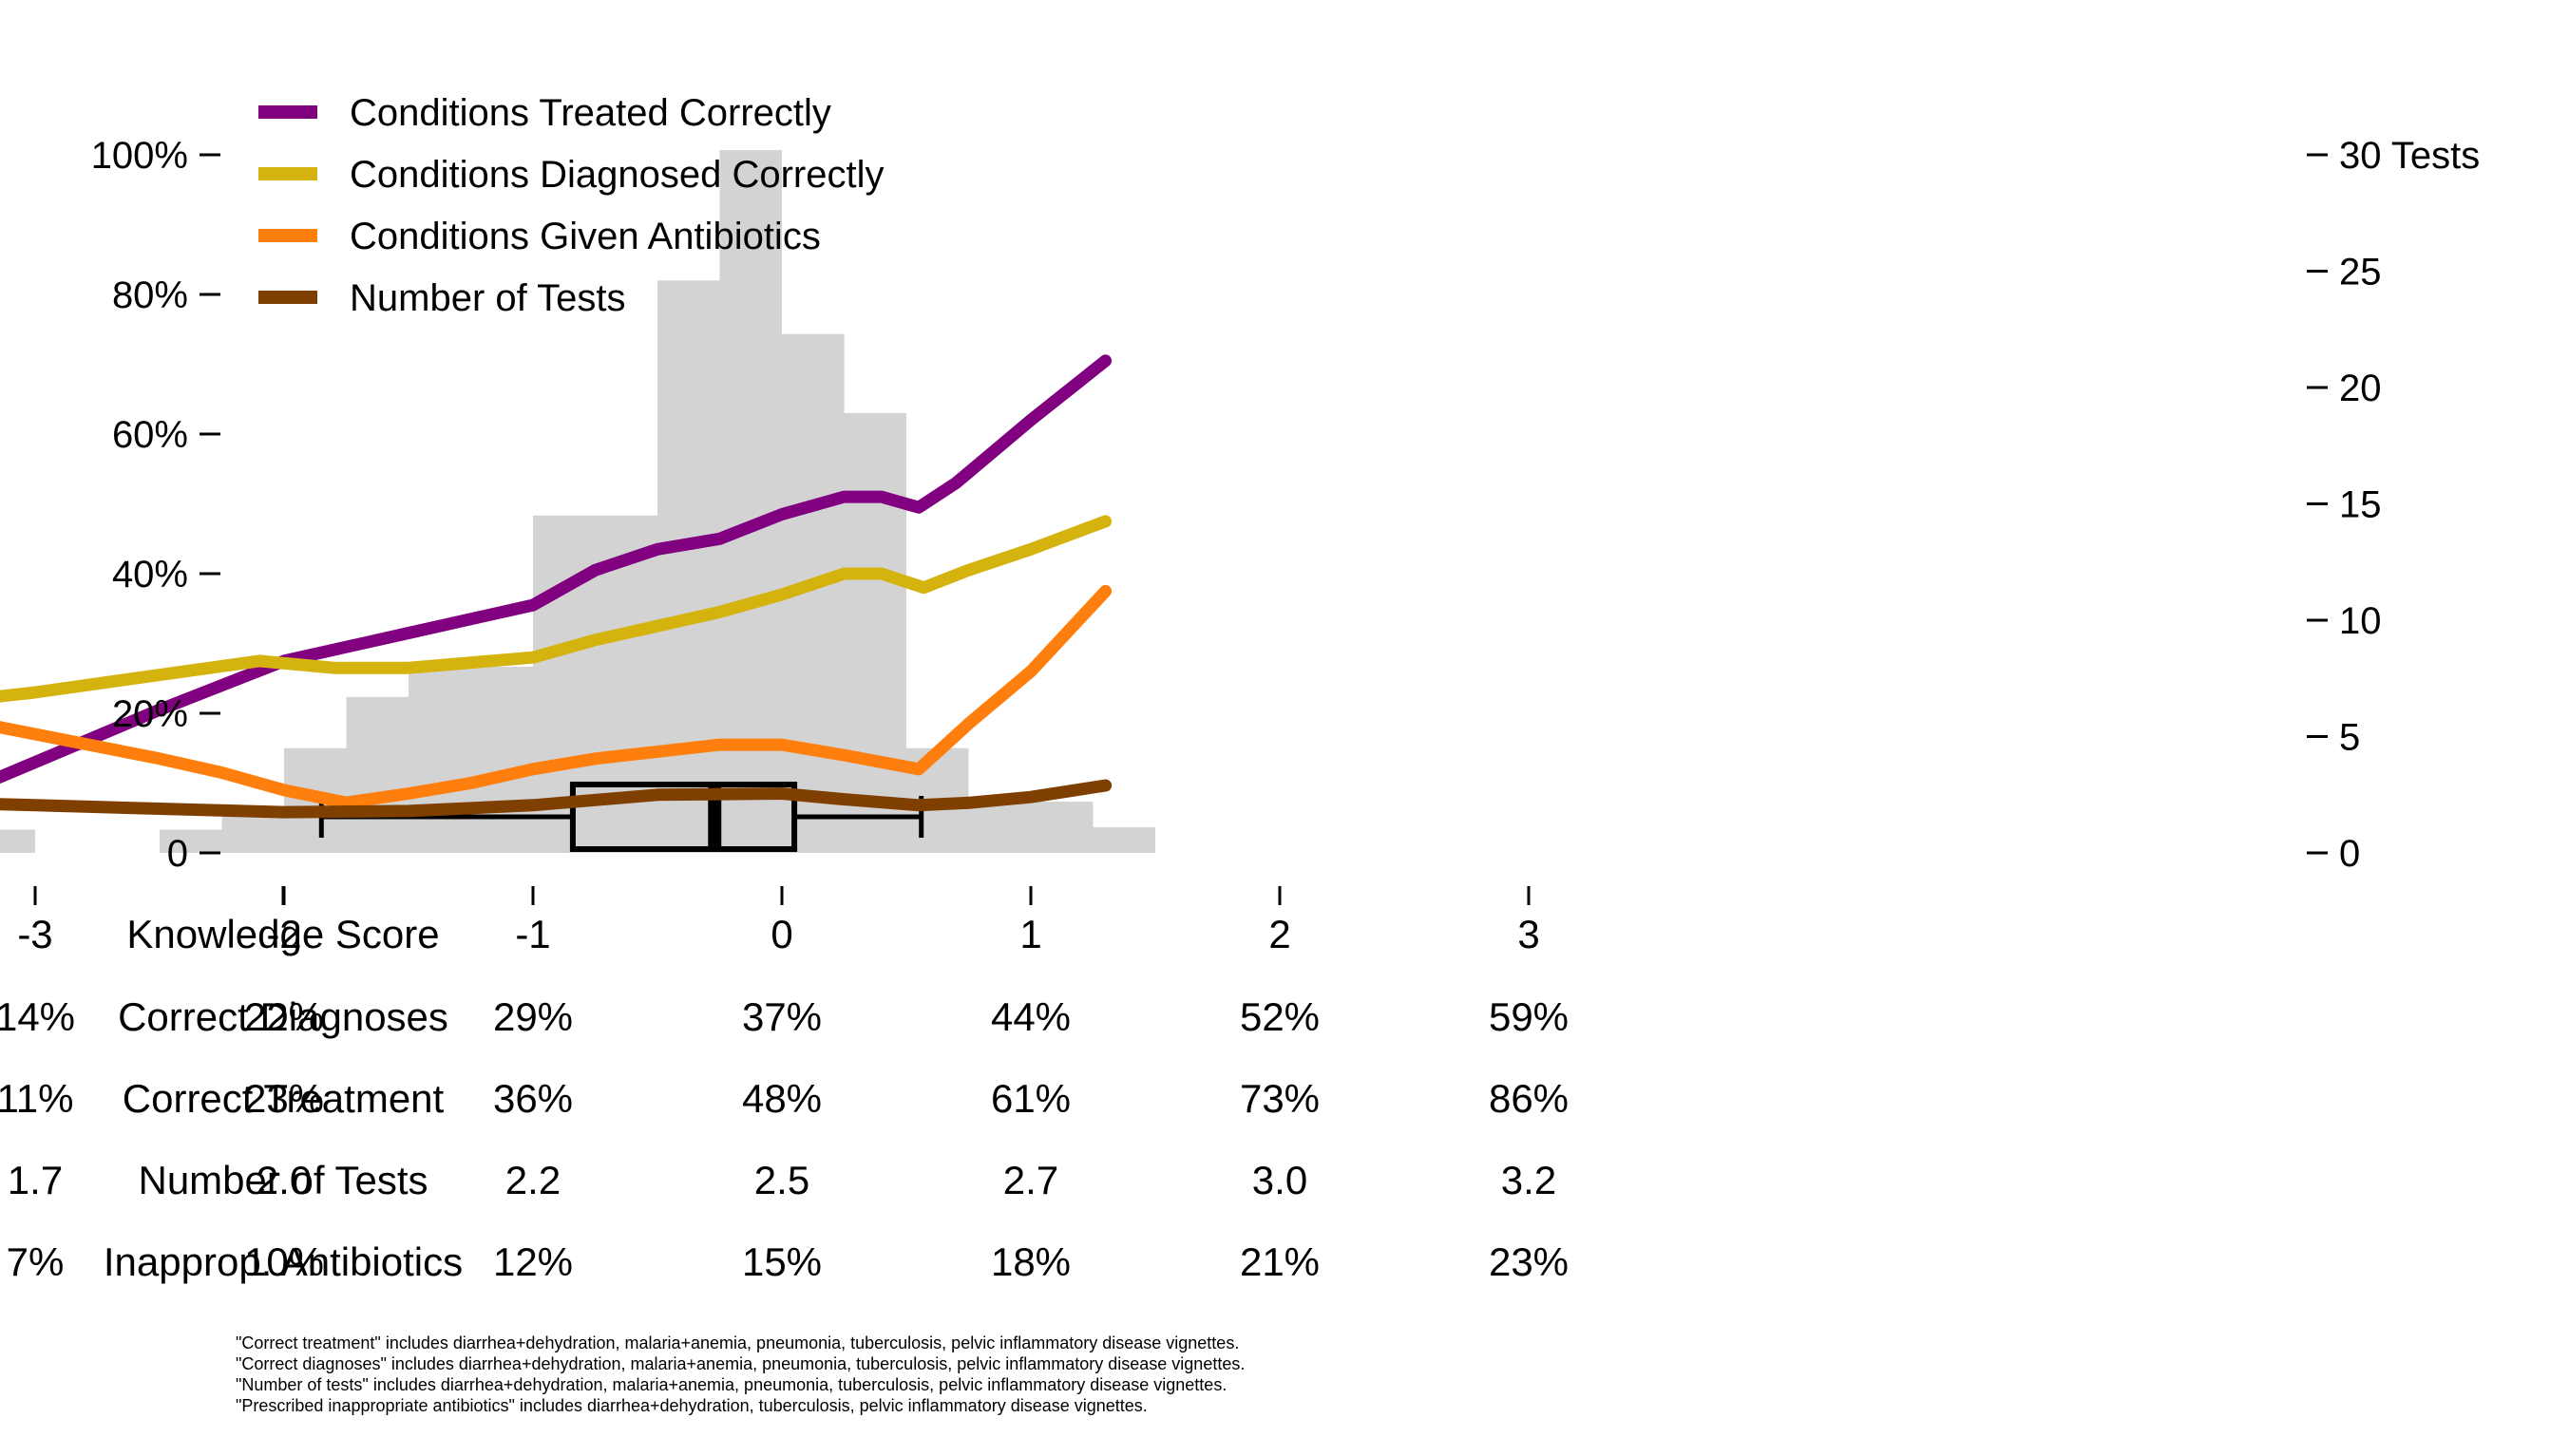 The height and width of the screenshot is (1456, 2550). What do you see at coordinates (1031, 1017) in the screenshot?
I see `table-cell: 44%` at bounding box center [1031, 1017].